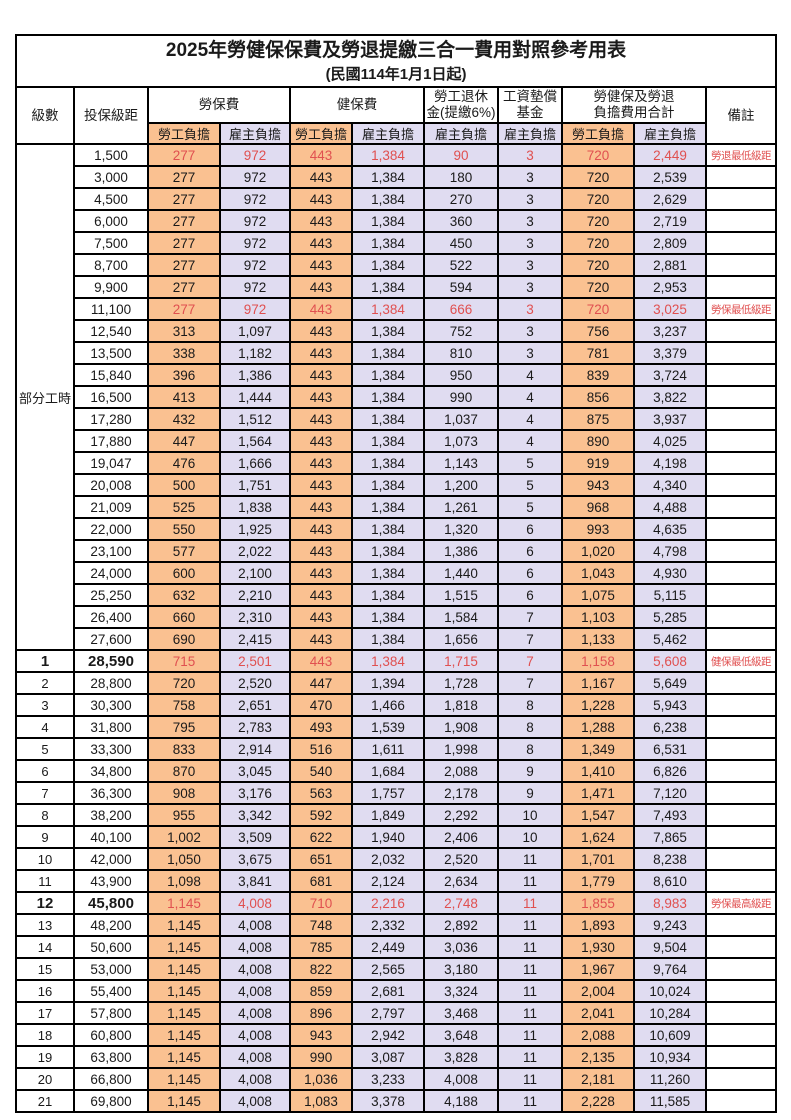  I want to click on value-cell: 1,855, so click(598, 903).